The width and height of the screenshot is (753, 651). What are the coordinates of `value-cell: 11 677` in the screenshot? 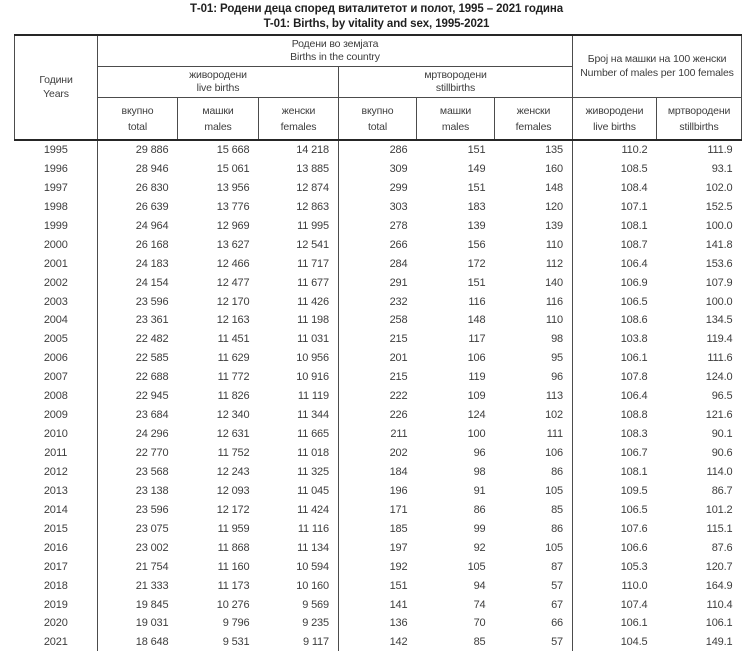 It's located at (298, 283).